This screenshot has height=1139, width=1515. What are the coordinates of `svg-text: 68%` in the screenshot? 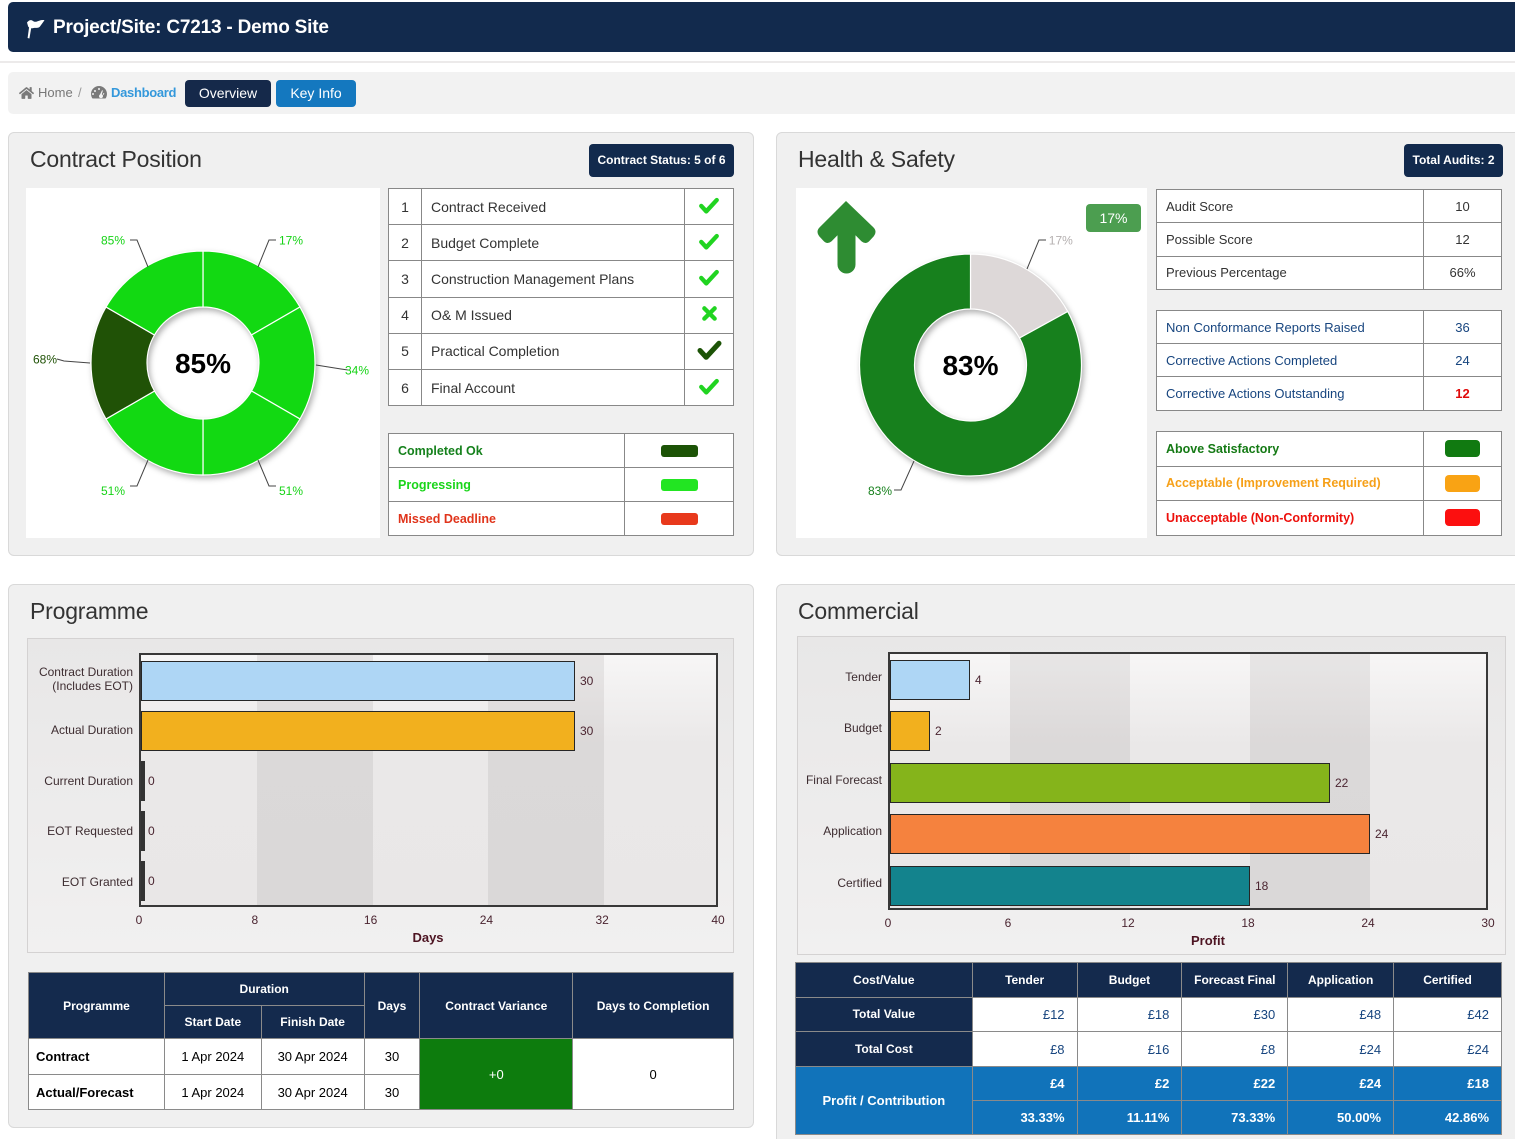 It's located at (45, 360).